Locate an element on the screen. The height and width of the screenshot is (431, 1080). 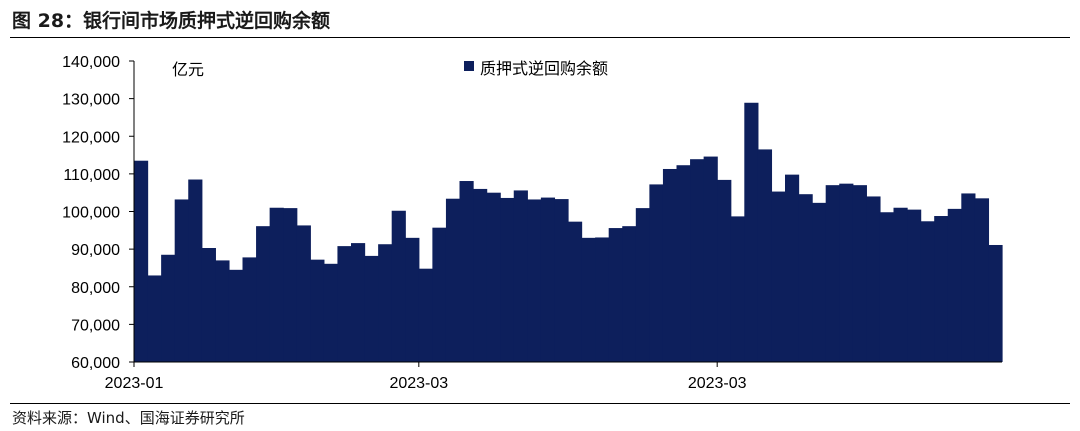
x-axis-ticks: 2023-01 2023-03 2023-03 is located at coordinates (426, 377).